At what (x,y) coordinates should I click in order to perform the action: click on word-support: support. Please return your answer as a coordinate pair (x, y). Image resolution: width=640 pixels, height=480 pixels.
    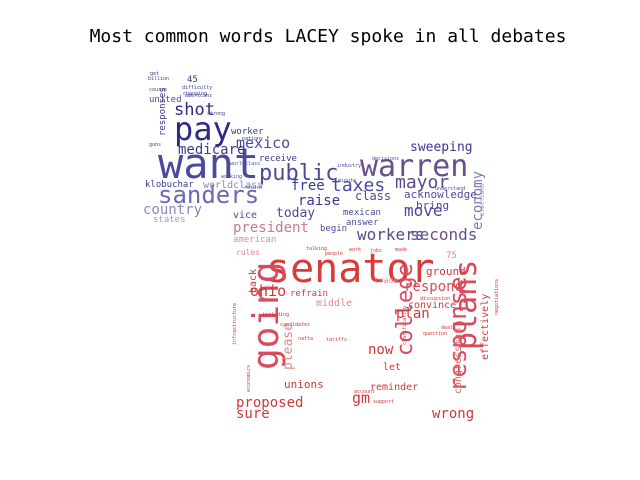
    Looking at the image, I should click on (383, 402).